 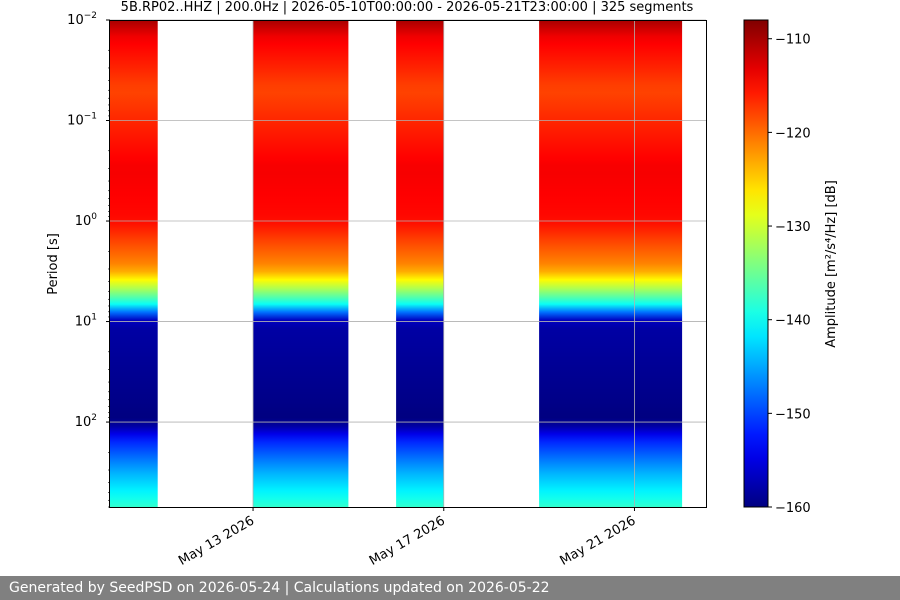 I want to click on y-axis-title: Period [s], so click(x=53, y=264).